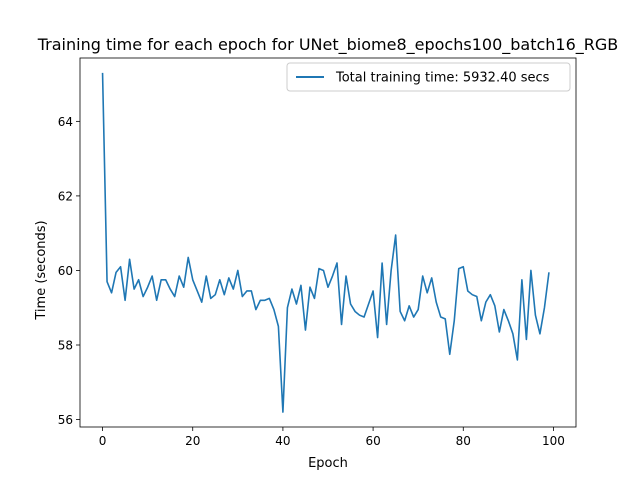 This screenshot has height=480, width=640. I want to click on legend: Total training time: 5932.40 secs, so click(428, 77).